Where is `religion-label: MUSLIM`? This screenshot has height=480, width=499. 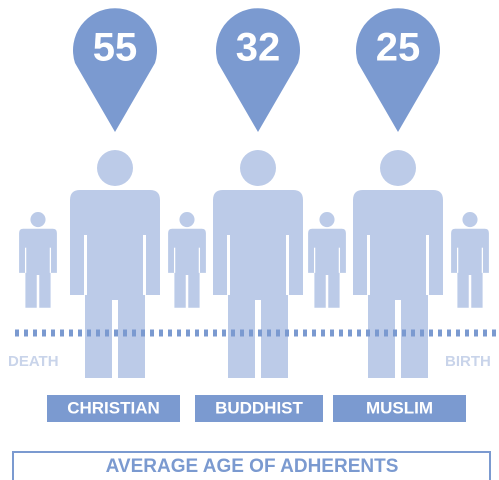
religion-label: MUSLIM is located at coordinates (399, 407).